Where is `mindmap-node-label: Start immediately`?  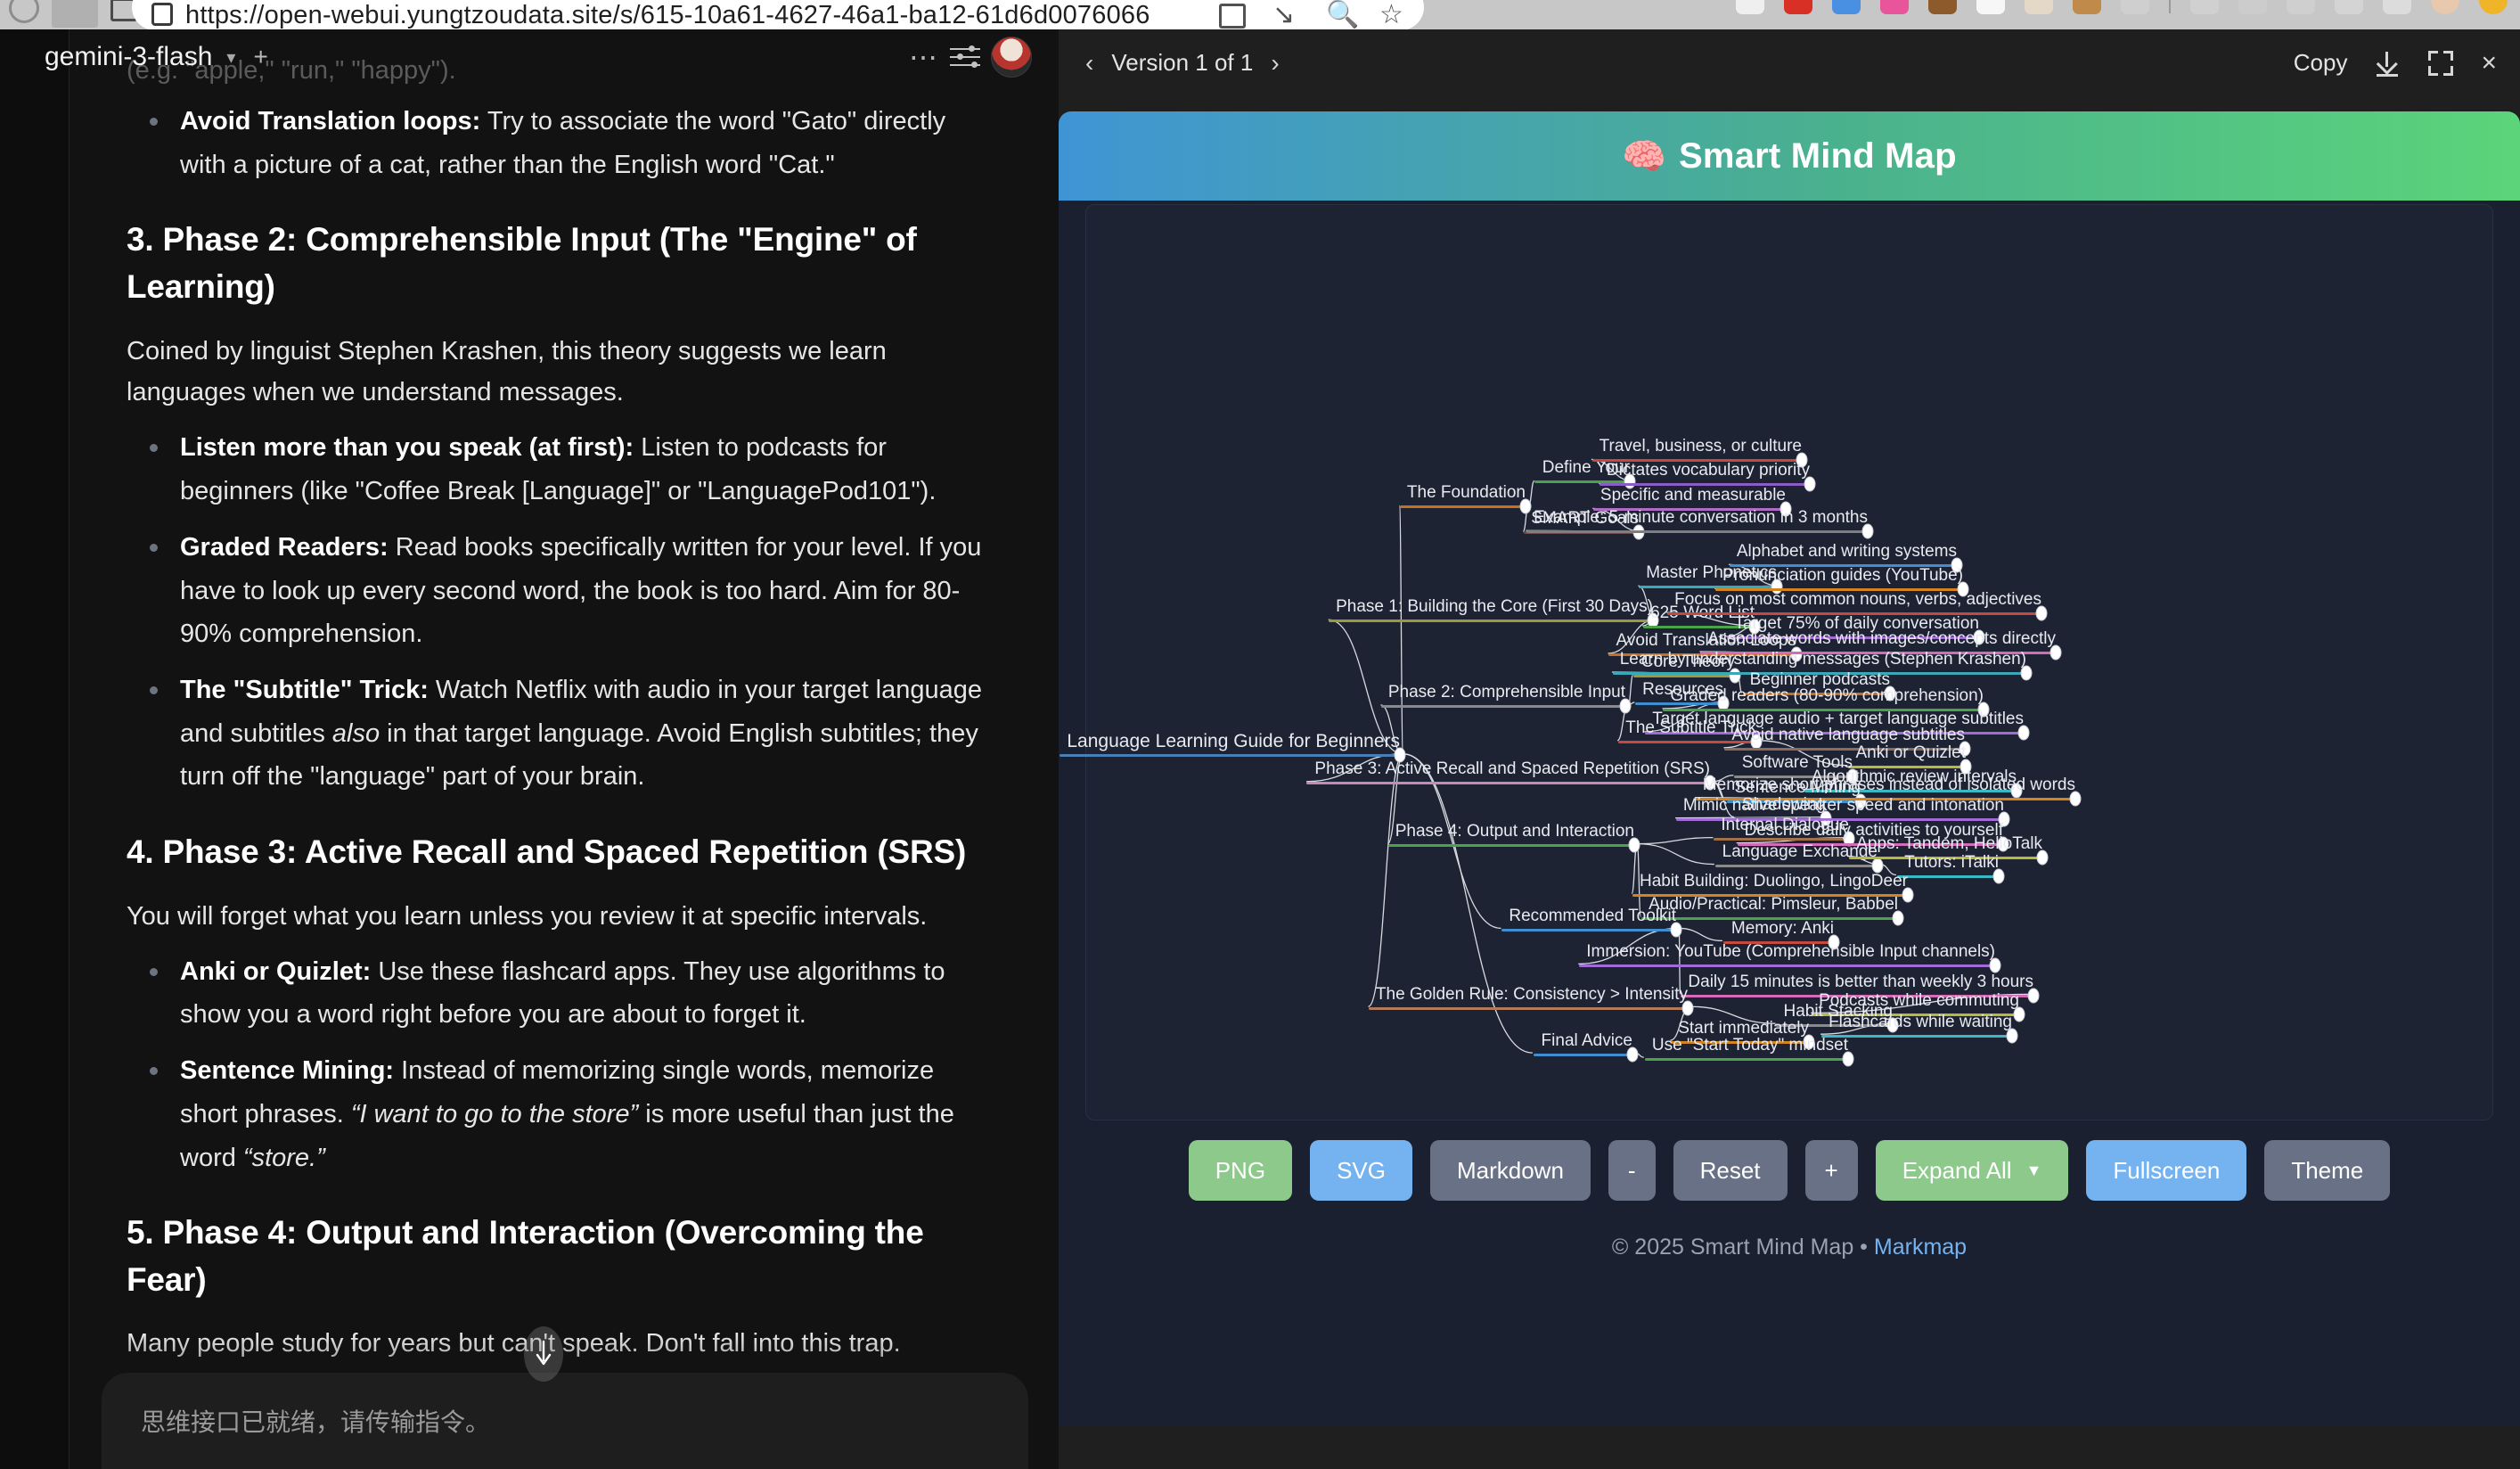
mindmap-node-label: Start immediately is located at coordinates (1743, 1028).